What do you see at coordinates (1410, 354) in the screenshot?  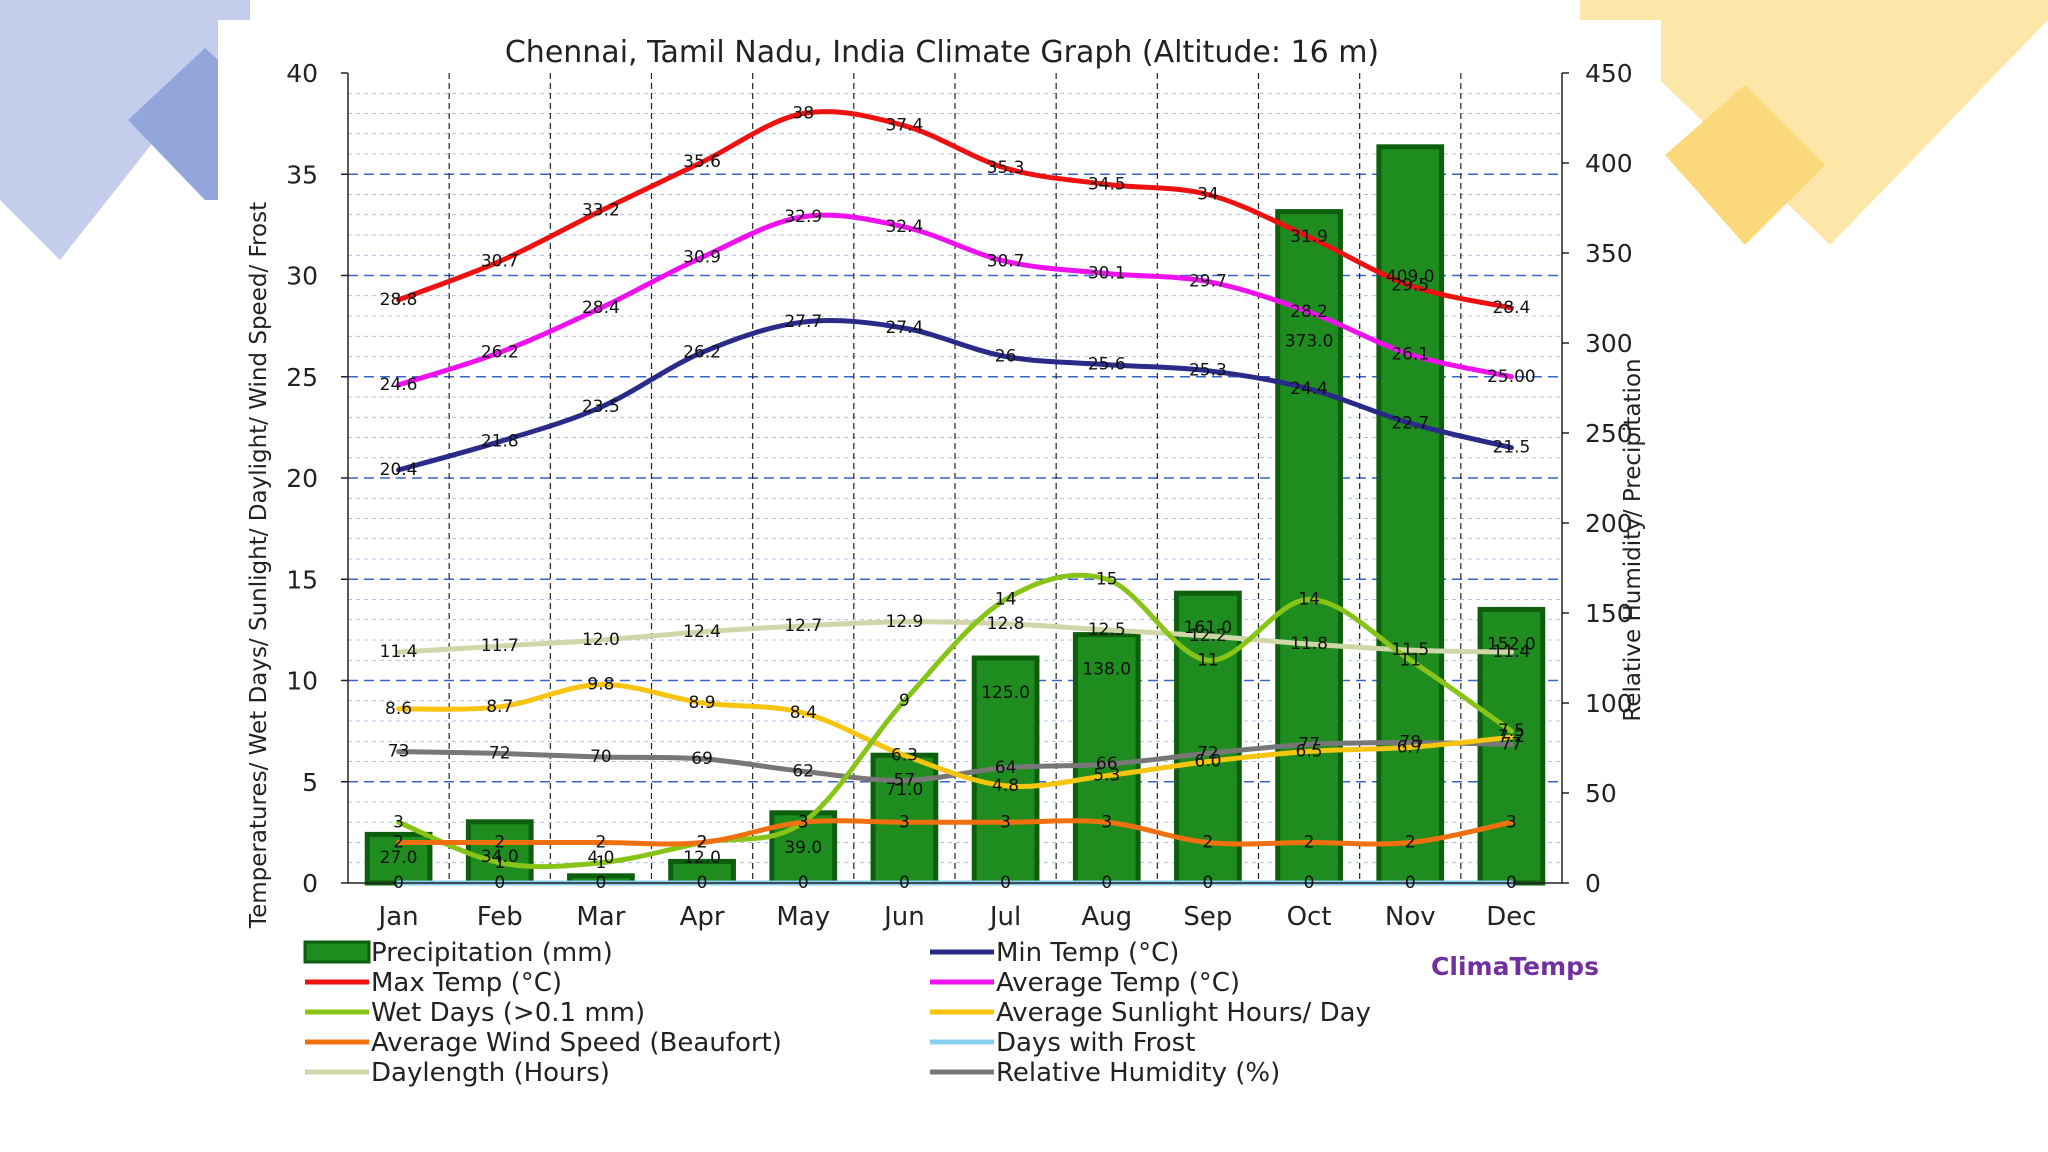 I see `label-average-temp-c: 26.1` at bounding box center [1410, 354].